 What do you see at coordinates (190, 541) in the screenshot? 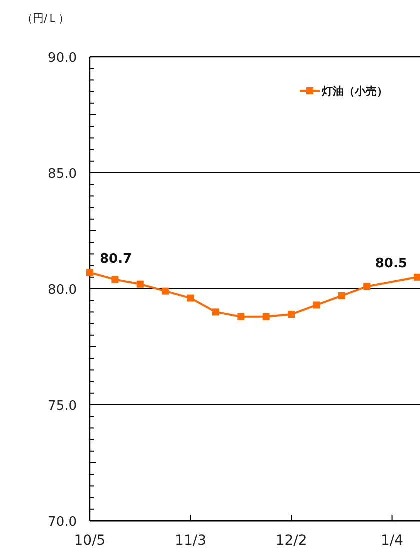
I see `x-tick-label: 11/3` at bounding box center [190, 541].